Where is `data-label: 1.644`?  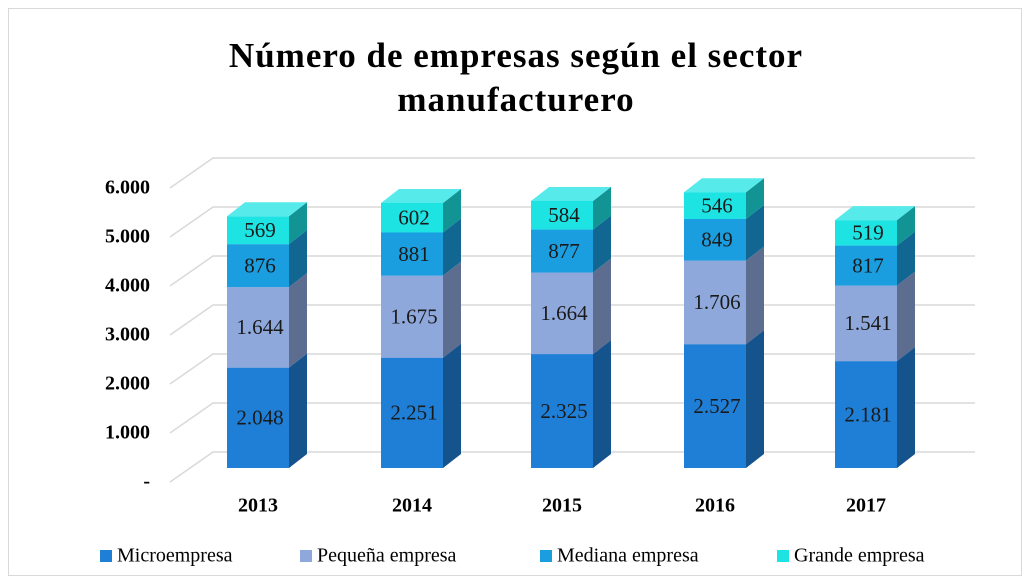 data-label: 1.644 is located at coordinates (260, 327).